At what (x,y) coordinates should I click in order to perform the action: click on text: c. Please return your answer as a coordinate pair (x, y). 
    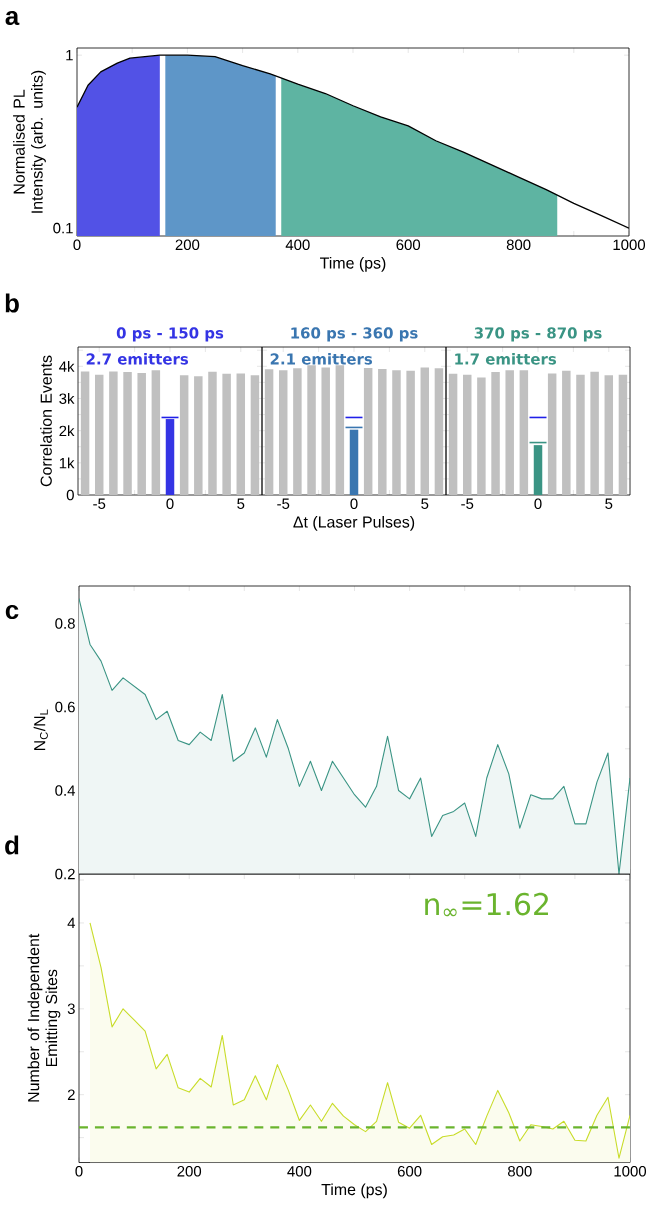
    Looking at the image, I should click on (12, 612).